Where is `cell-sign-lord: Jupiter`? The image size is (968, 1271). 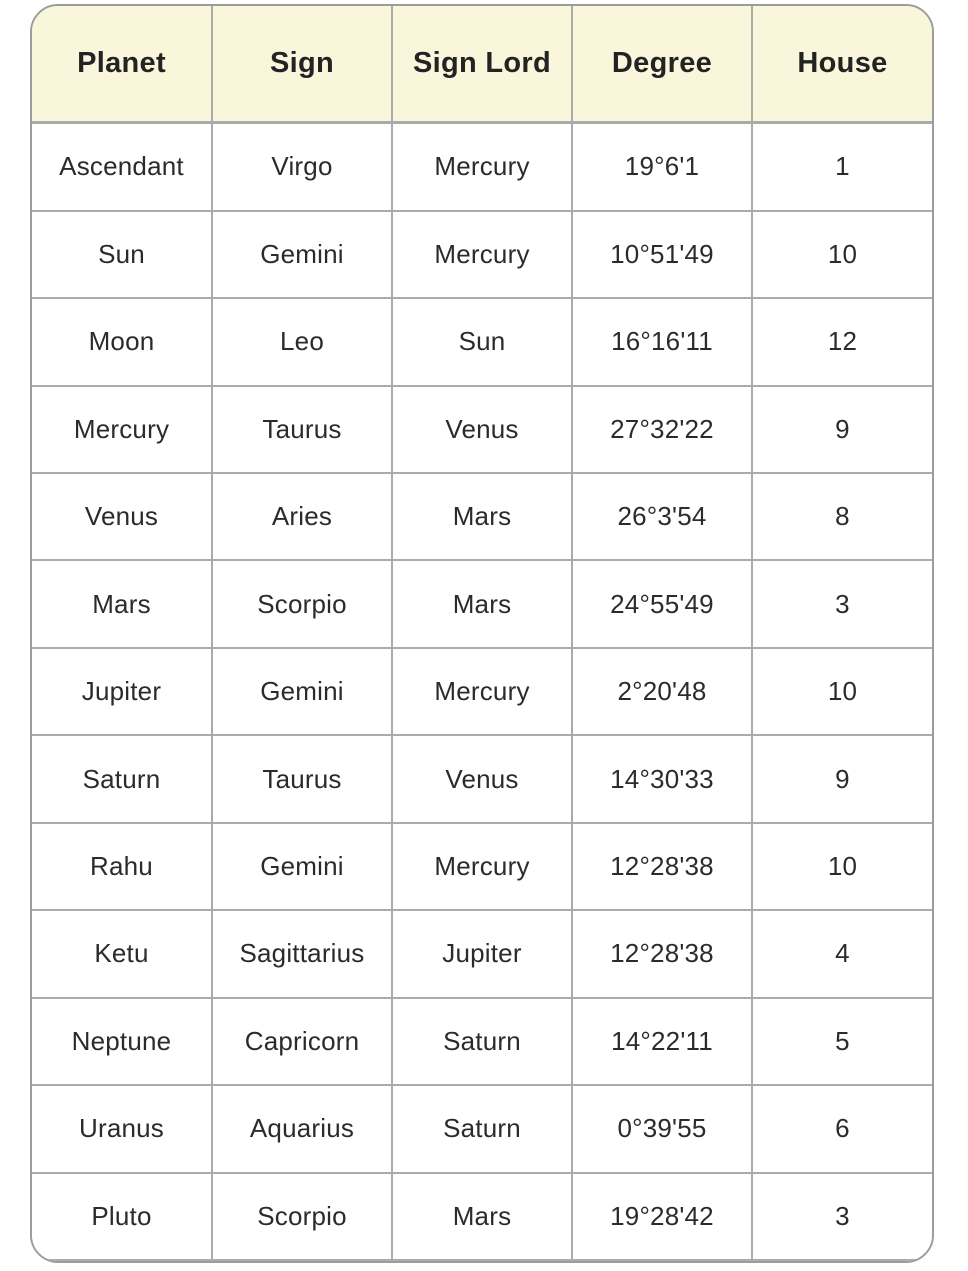
cell-sign-lord: Jupiter is located at coordinates (482, 954).